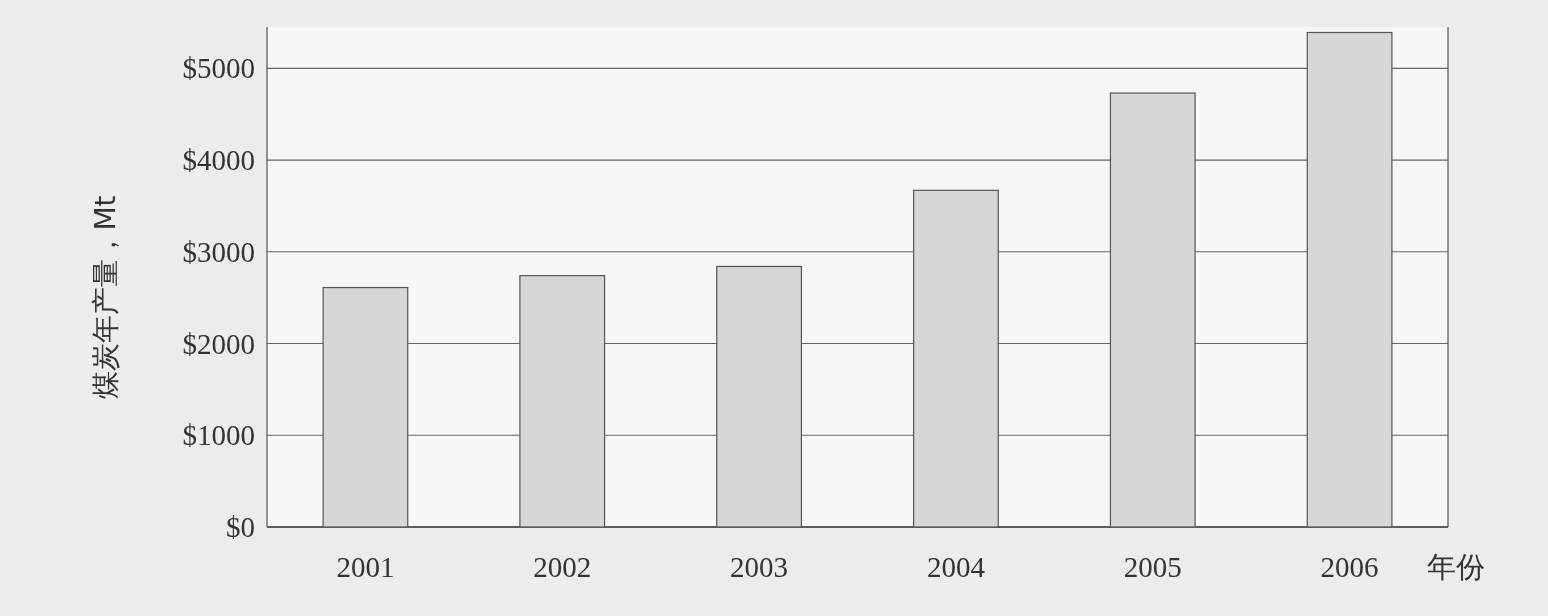  I want to click on y-tick-label: $0, so click(240, 527).